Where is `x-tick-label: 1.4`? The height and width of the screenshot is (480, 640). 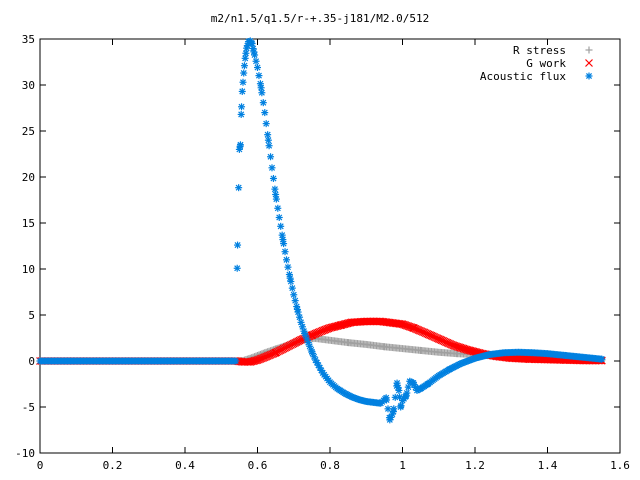 x-tick-label: 1.4 is located at coordinates (548, 465).